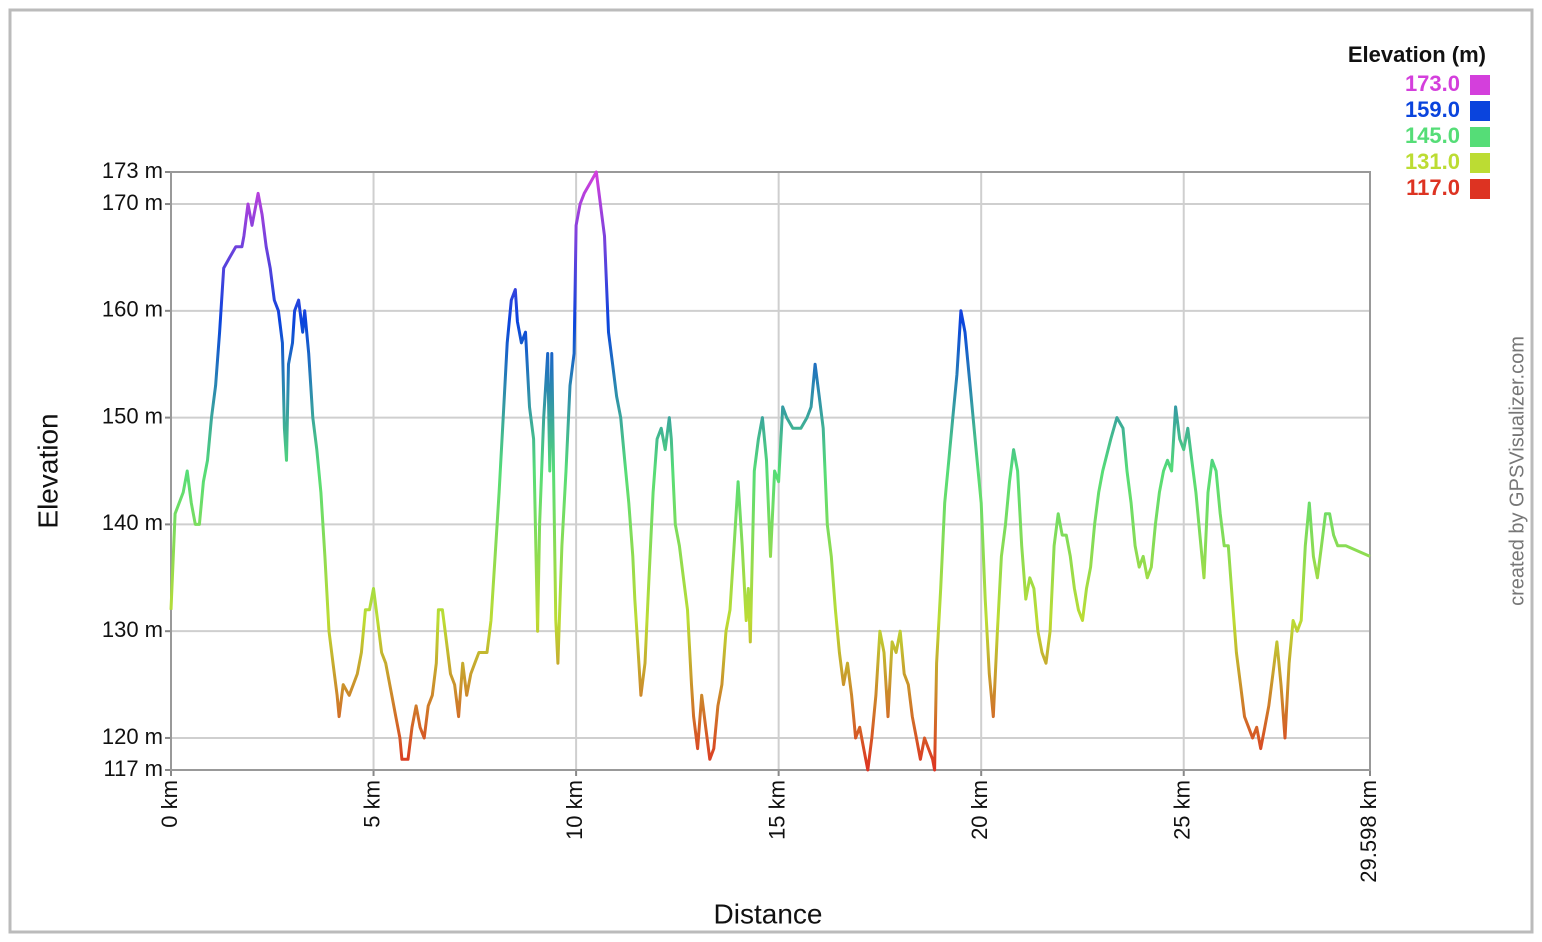 The image size is (1542, 942). Describe the element at coordinates (1517, 471) in the screenshot. I see `credit: created by GPSVisualizer.com` at that location.